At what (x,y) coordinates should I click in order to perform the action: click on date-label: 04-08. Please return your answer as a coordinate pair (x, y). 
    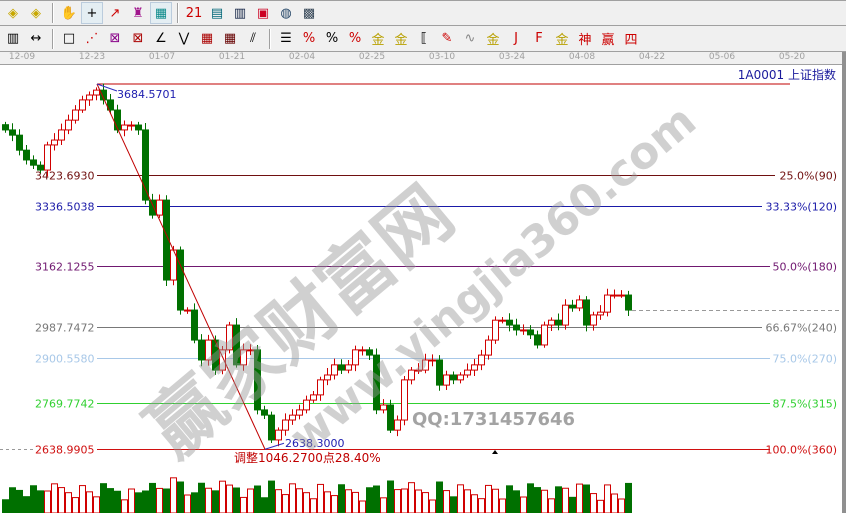
    Looking at the image, I should click on (582, 57).